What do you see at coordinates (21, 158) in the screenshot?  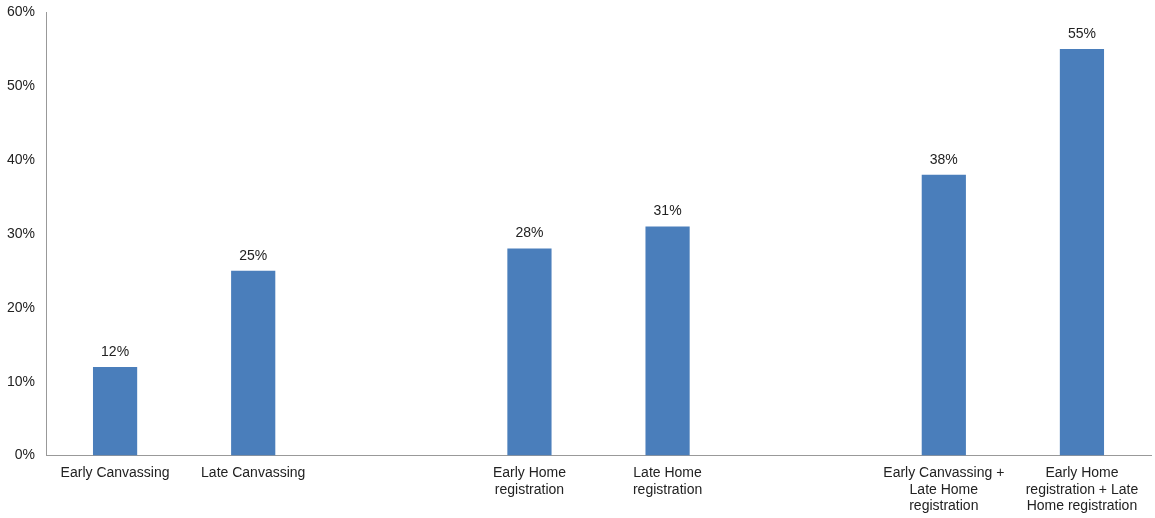 I see `y-tick-label: 40%` at bounding box center [21, 158].